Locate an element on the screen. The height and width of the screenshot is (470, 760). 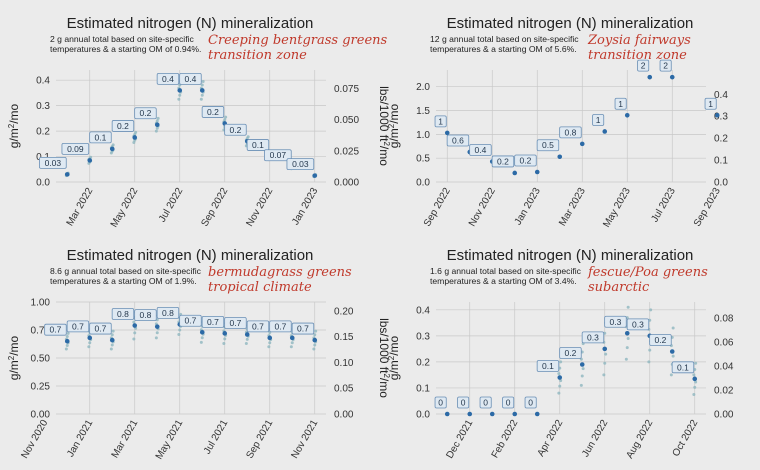
y-tick-label: 1.00 is located at coordinates (41, 303).